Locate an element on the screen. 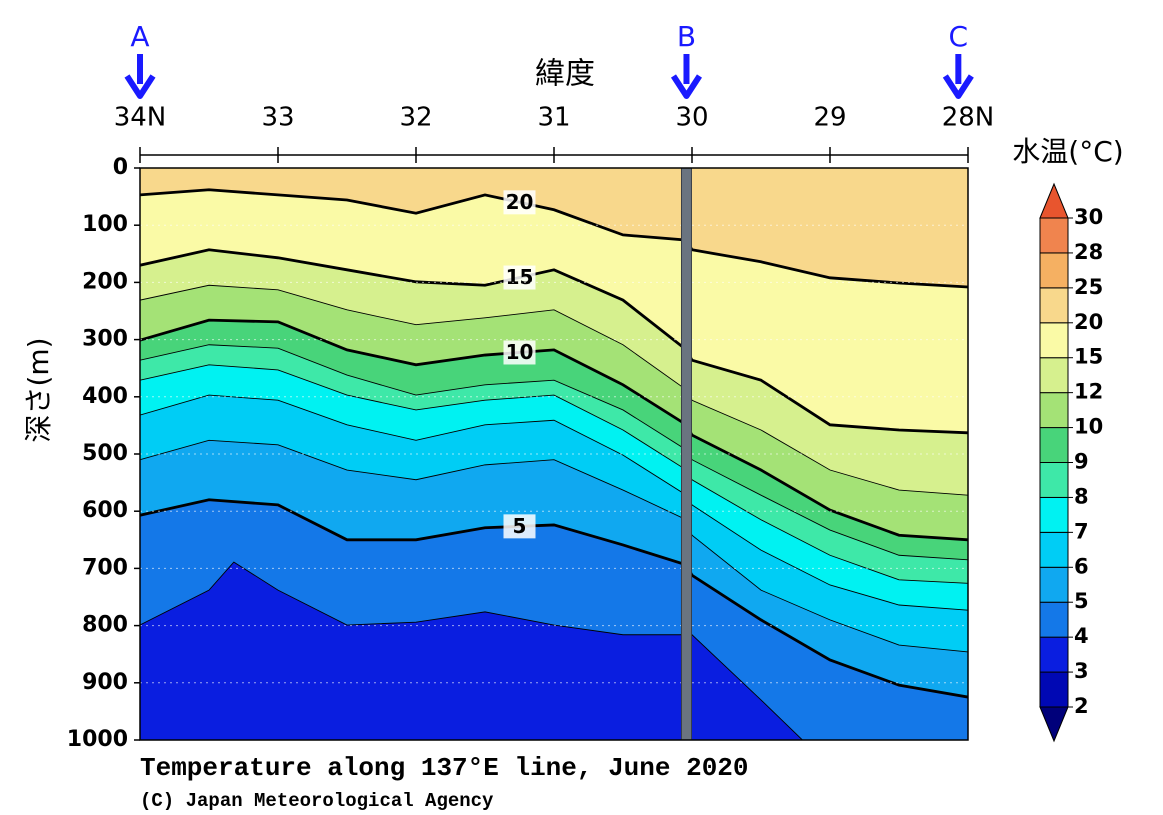 The image size is (1163, 815). colorbar-tick-label: 6 is located at coordinates (1081, 566).